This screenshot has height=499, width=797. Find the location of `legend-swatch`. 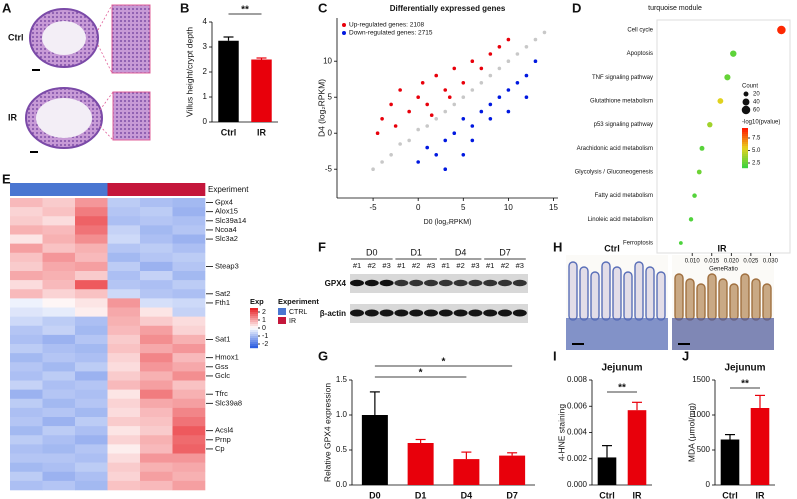

legend-swatch is located at coordinates (282, 320).